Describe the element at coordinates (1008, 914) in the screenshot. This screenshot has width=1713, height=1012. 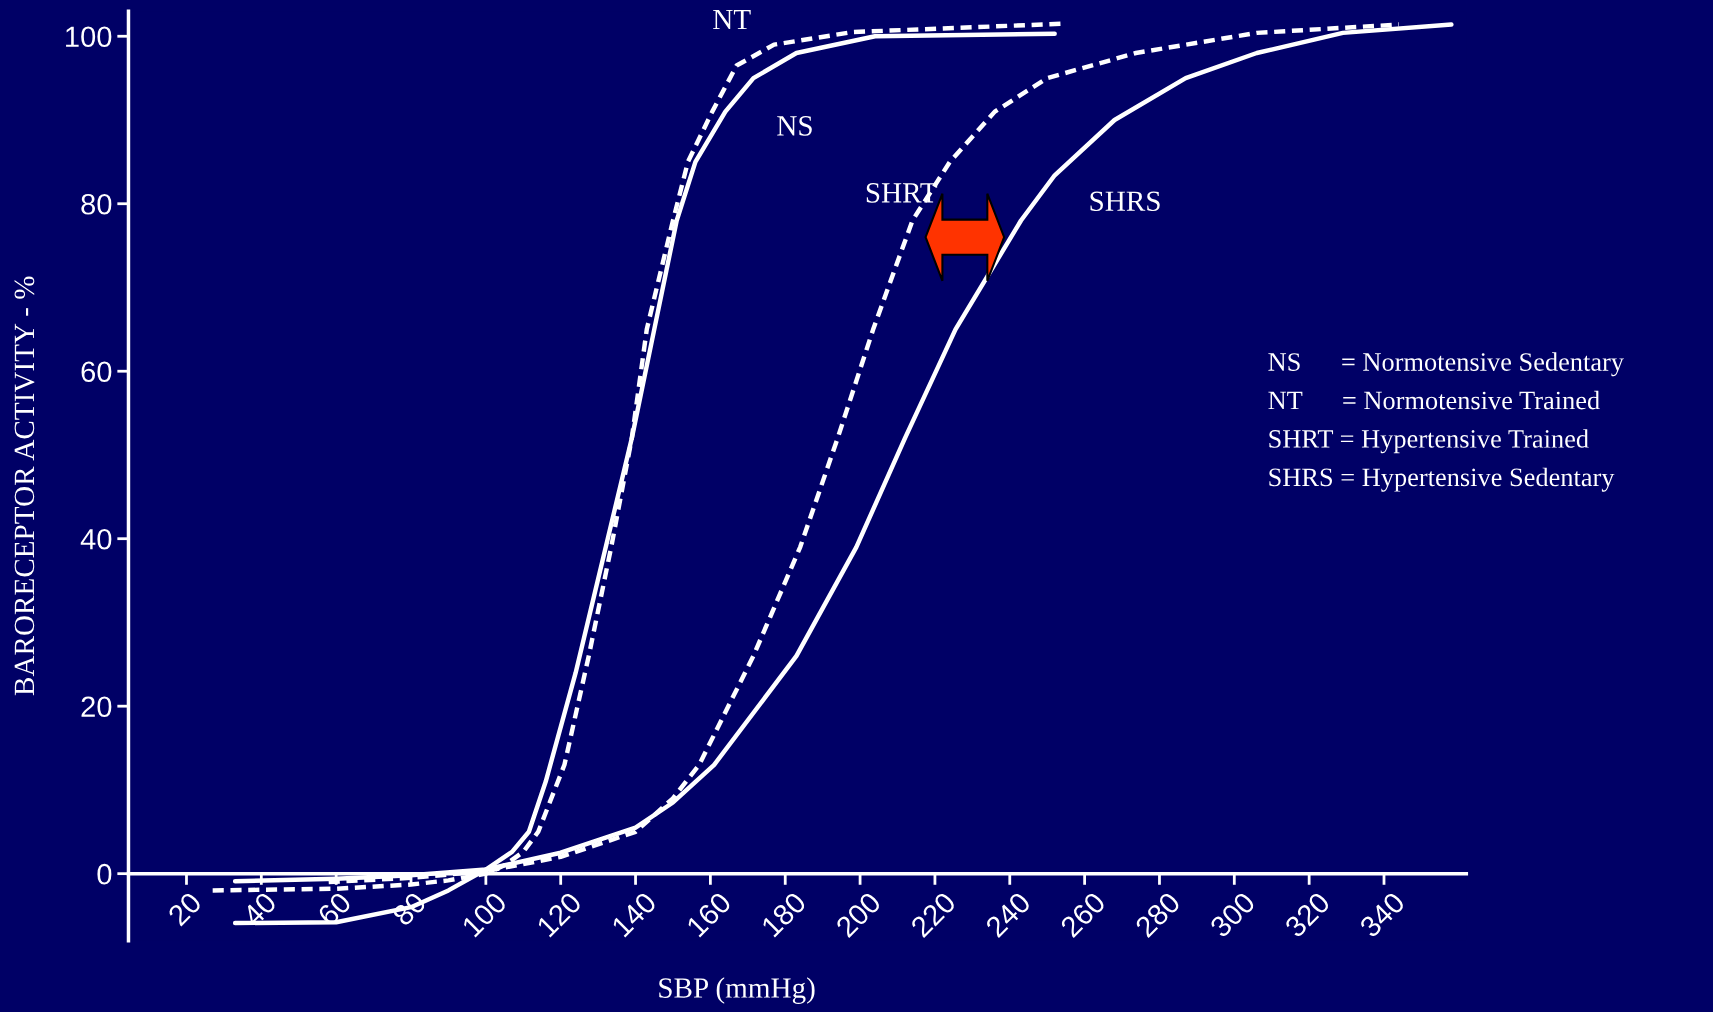
I see `x-tick-label: 240` at that location.